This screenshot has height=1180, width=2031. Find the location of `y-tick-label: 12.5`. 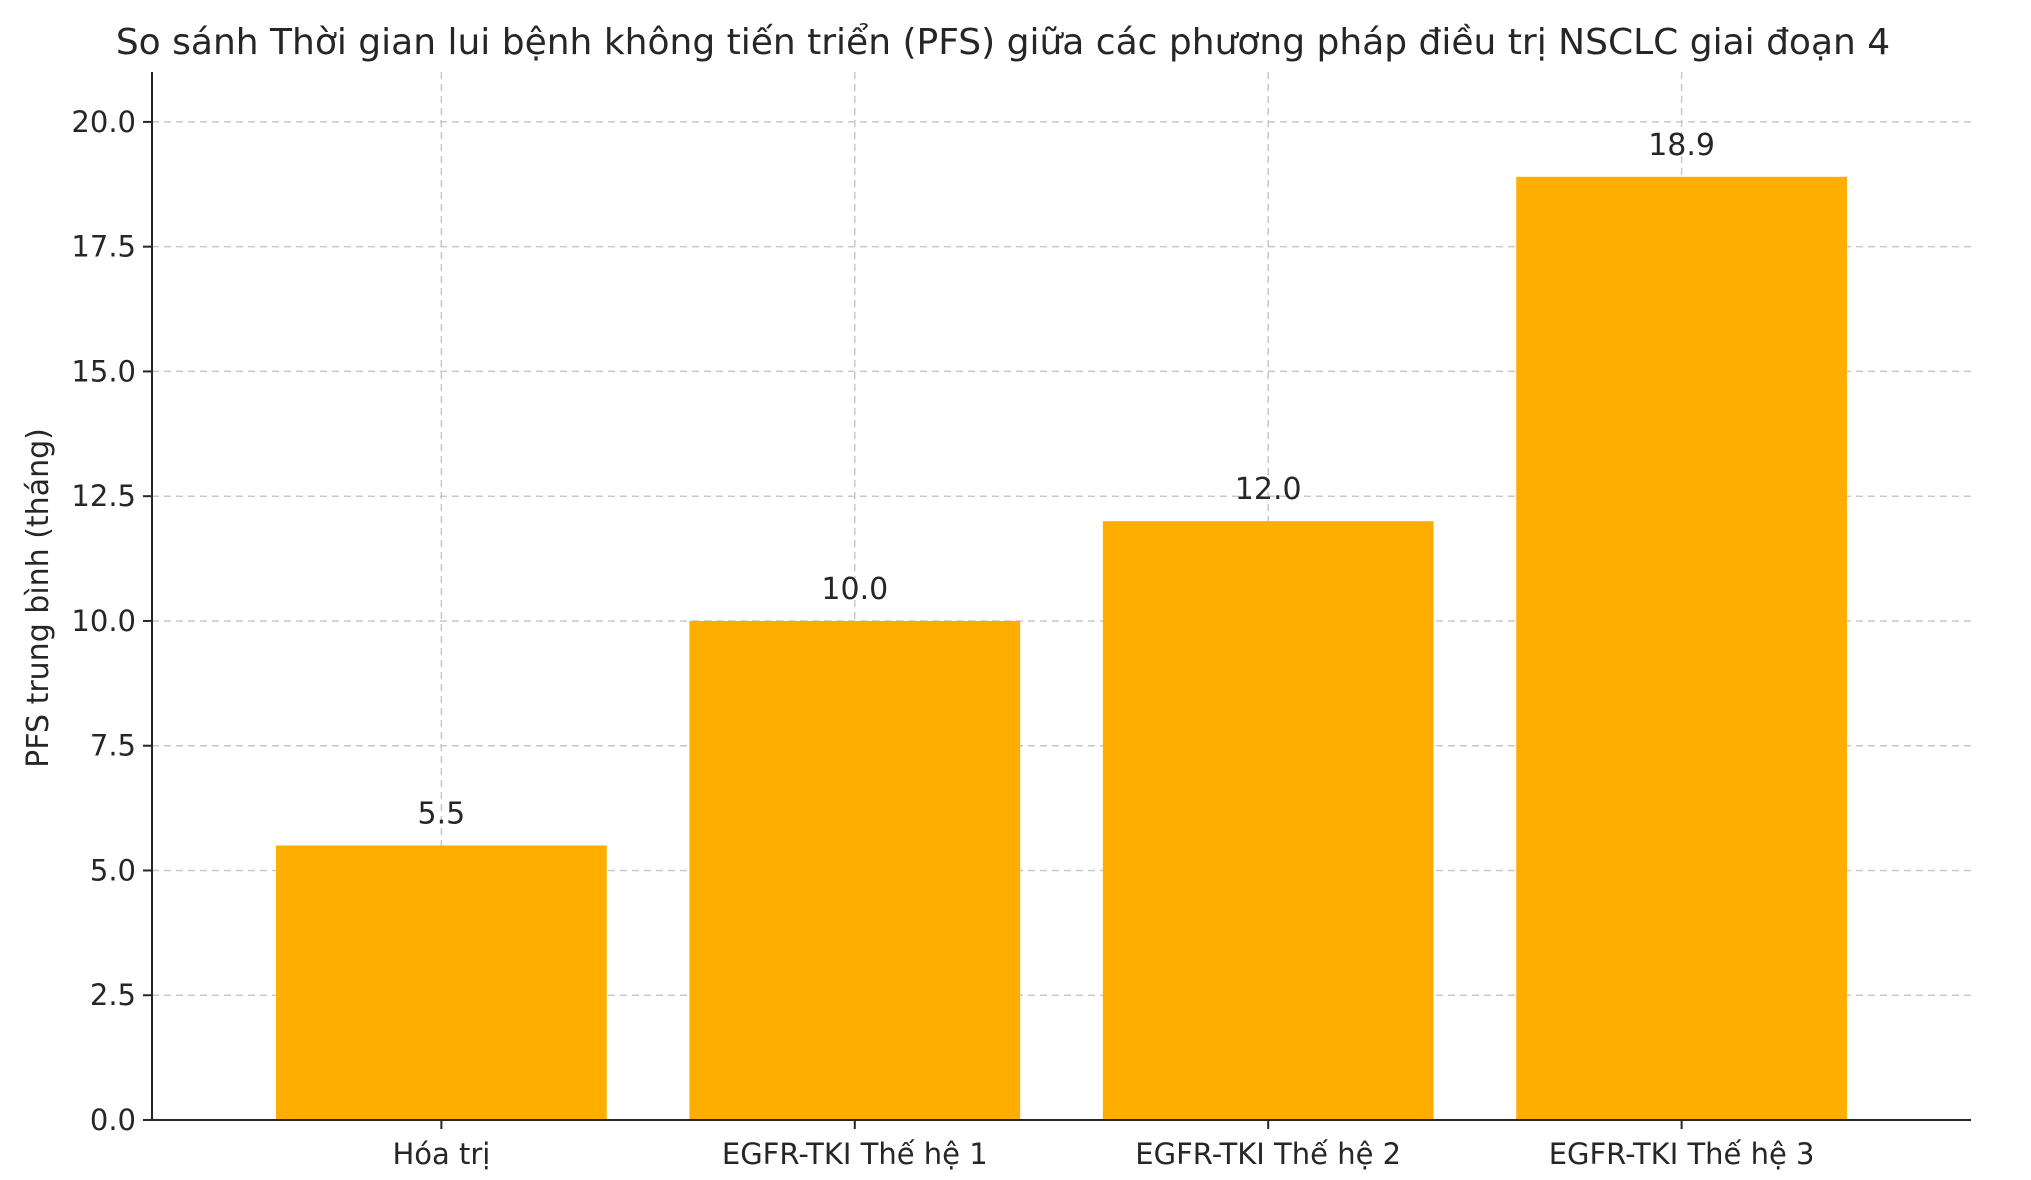

y-tick-label: 12.5 is located at coordinates (103, 496).